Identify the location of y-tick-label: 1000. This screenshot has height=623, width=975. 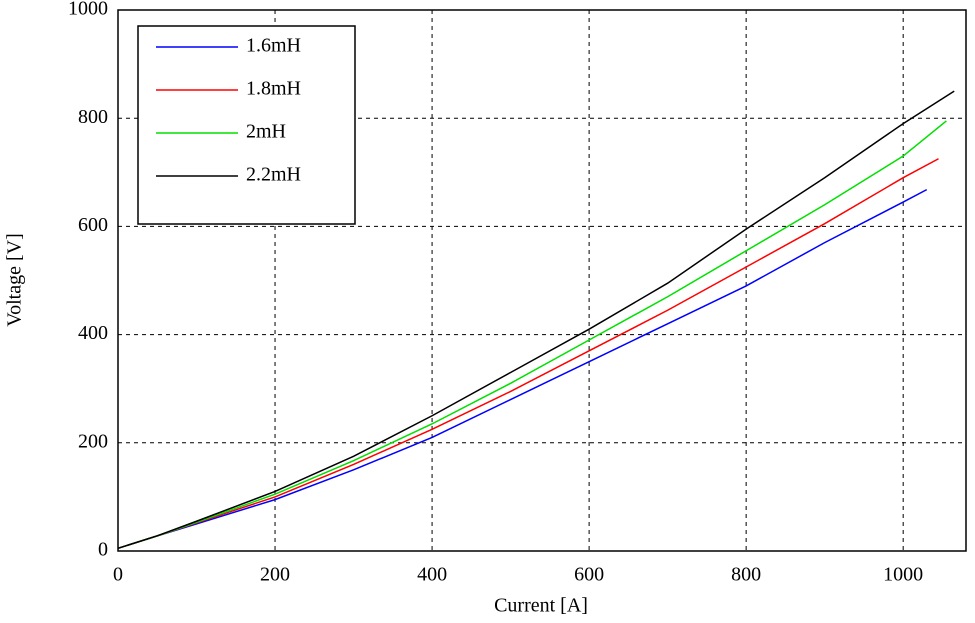
(88, 10).